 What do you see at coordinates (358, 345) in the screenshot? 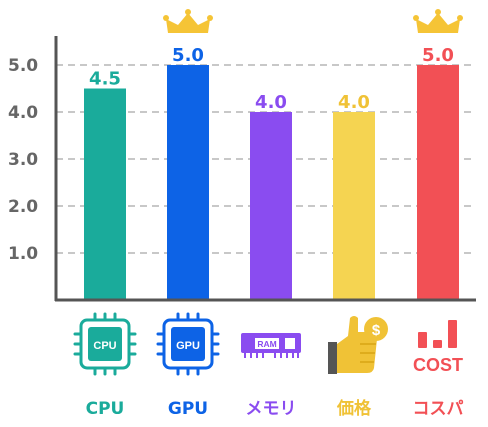
I see `thumbs-up-dollar-icon: $` at bounding box center [358, 345].